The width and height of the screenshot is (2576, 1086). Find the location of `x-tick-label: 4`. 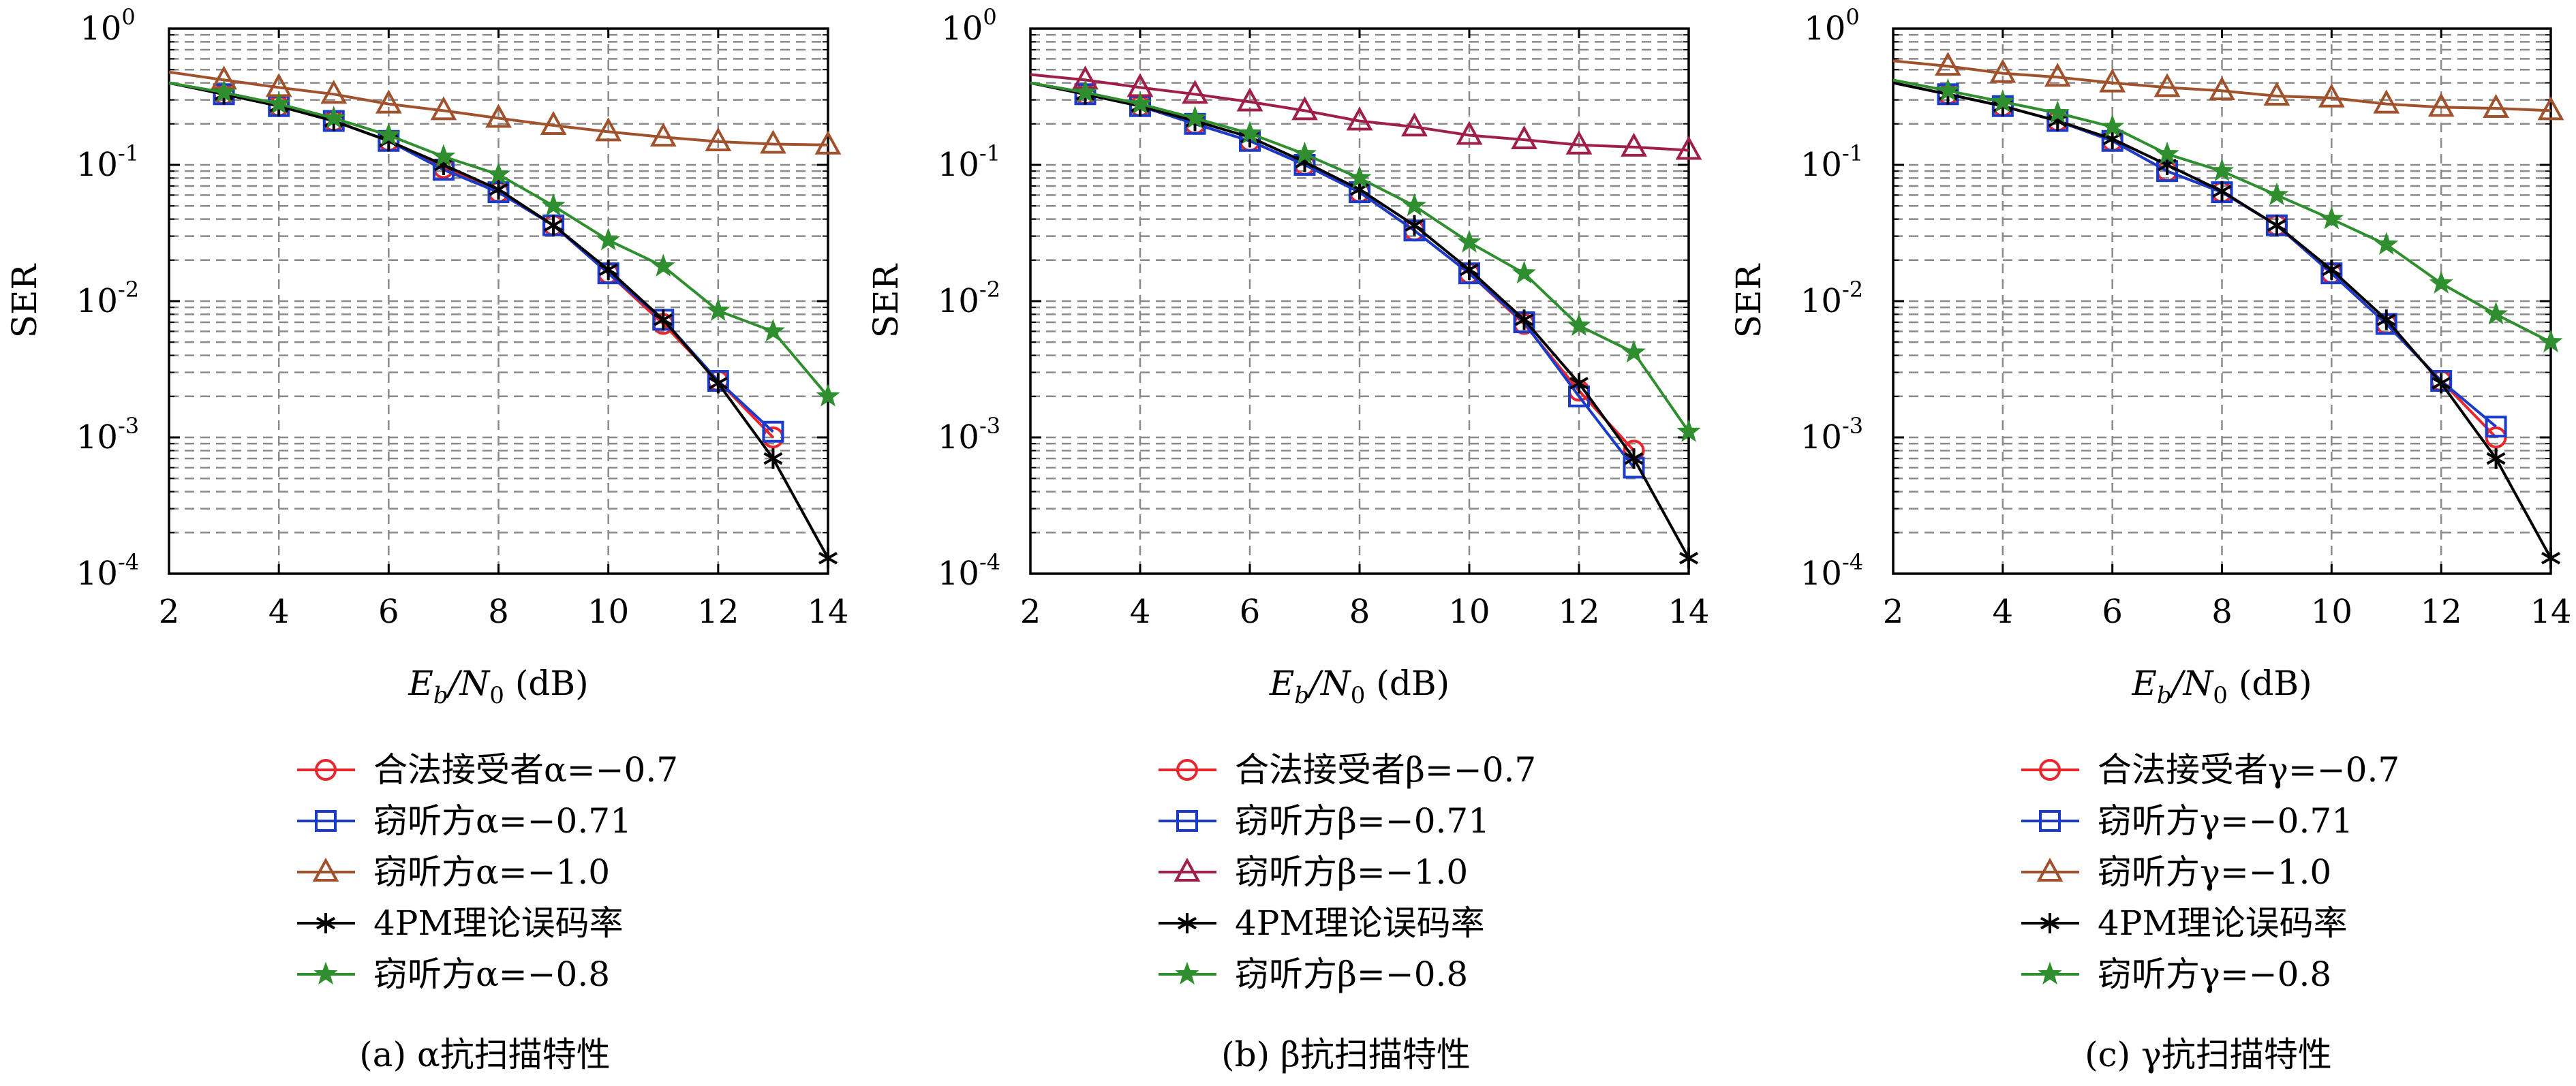

x-tick-label: 4 is located at coordinates (2003, 612).